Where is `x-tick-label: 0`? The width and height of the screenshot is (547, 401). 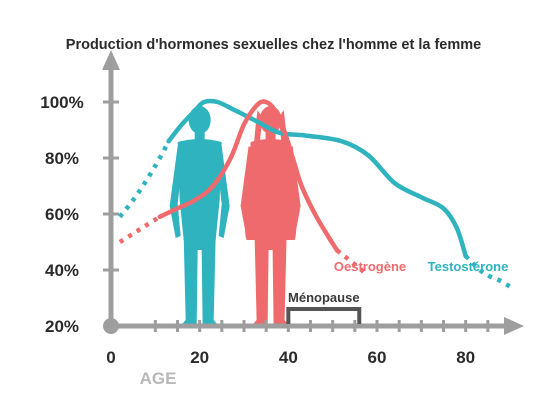 x-tick-label: 0 is located at coordinates (110, 357).